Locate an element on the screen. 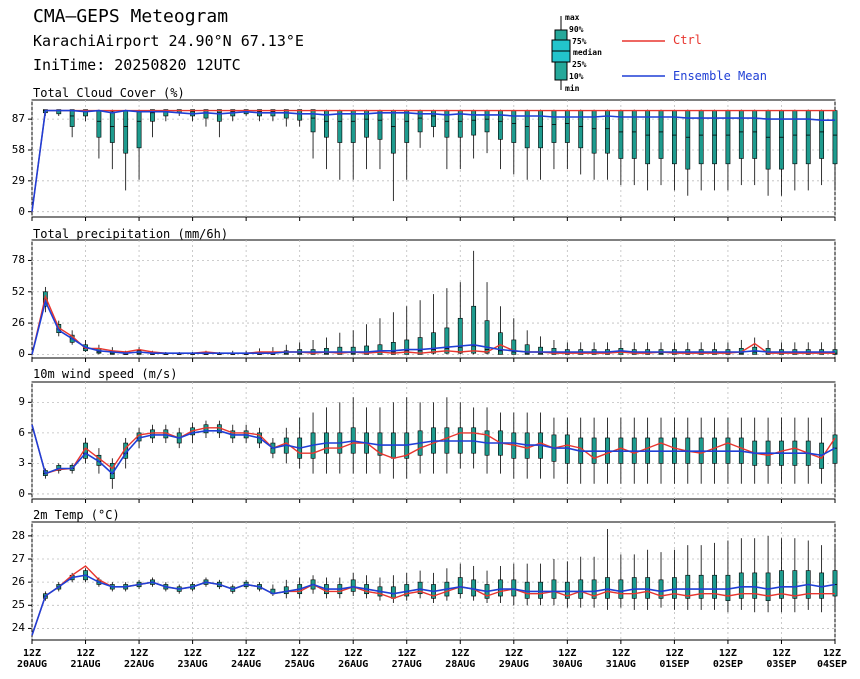 Image resolution: width=860 pixels, height=679 pixels. panel-title-wind: 10m wind speed (m/s) is located at coordinates (105, 374).